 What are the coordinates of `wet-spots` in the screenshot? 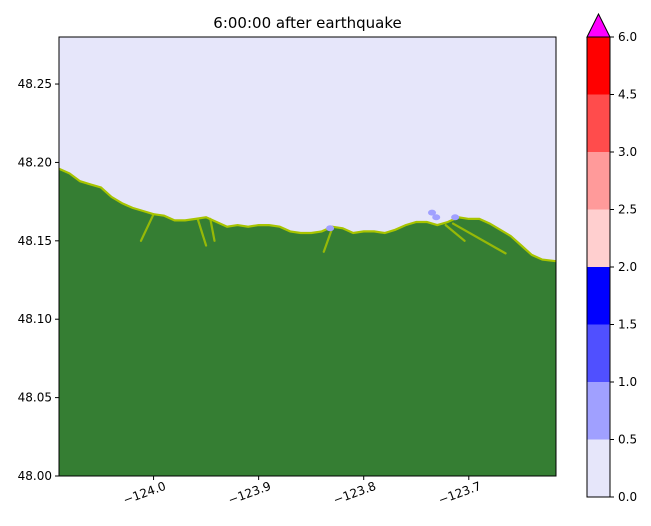 It's located at (393, 220).